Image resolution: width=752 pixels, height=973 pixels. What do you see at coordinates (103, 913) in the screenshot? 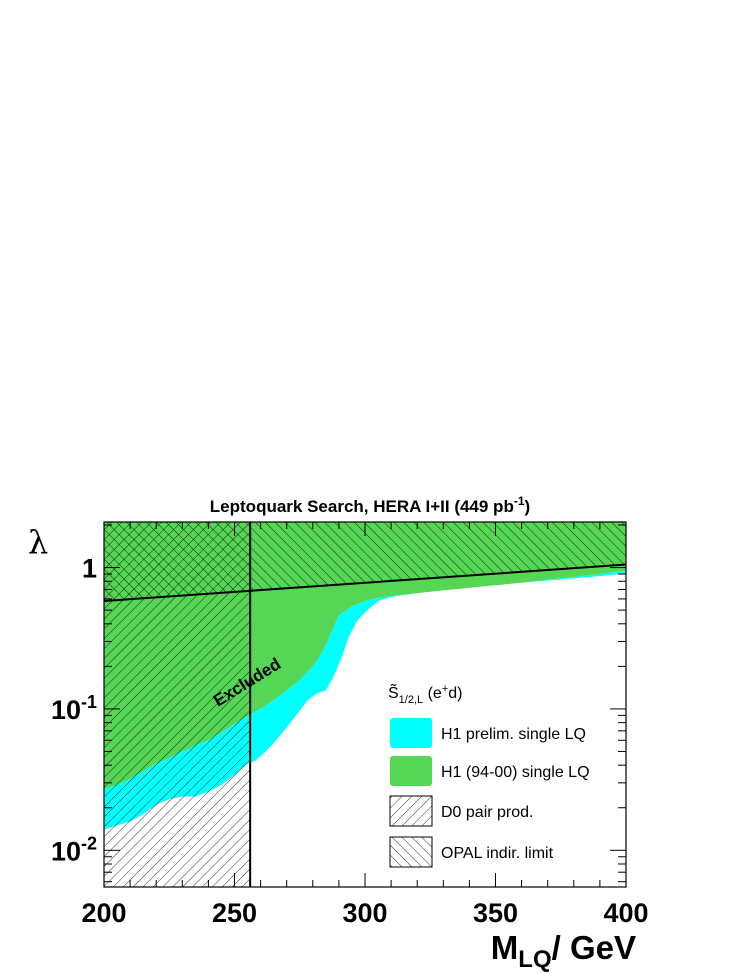
I see `x-tick-label: 200` at bounding box center [103, 913].